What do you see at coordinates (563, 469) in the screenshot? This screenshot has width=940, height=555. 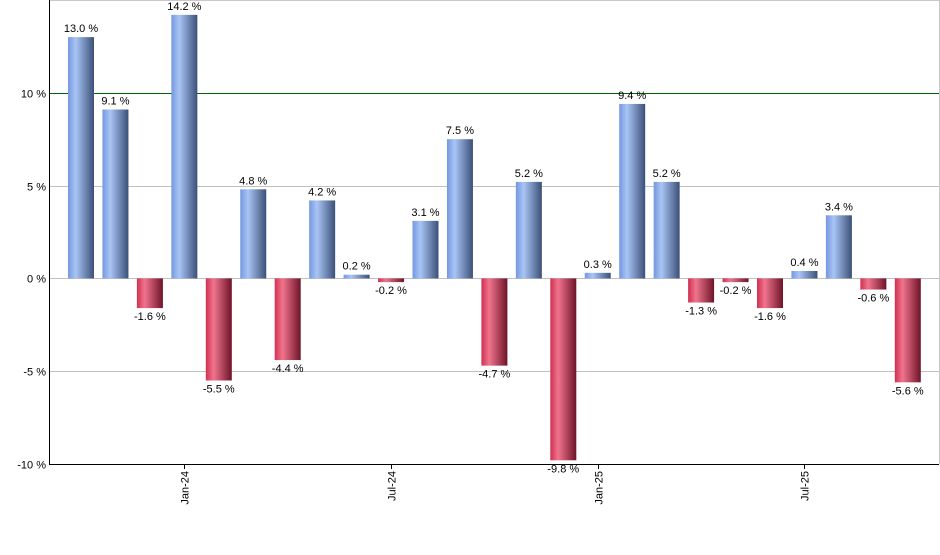 I see `data-label: -9.8 %` at bounding box center [563, 469].